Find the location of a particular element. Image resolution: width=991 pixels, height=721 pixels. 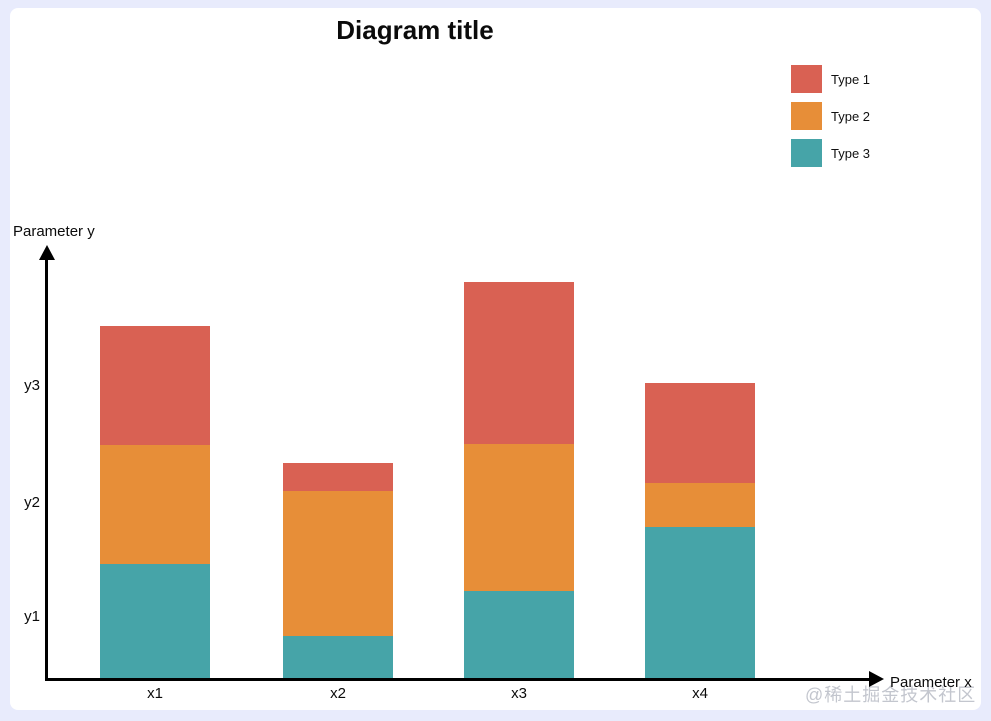

stacked-bar-x2 is located at coordinates (338, 571).